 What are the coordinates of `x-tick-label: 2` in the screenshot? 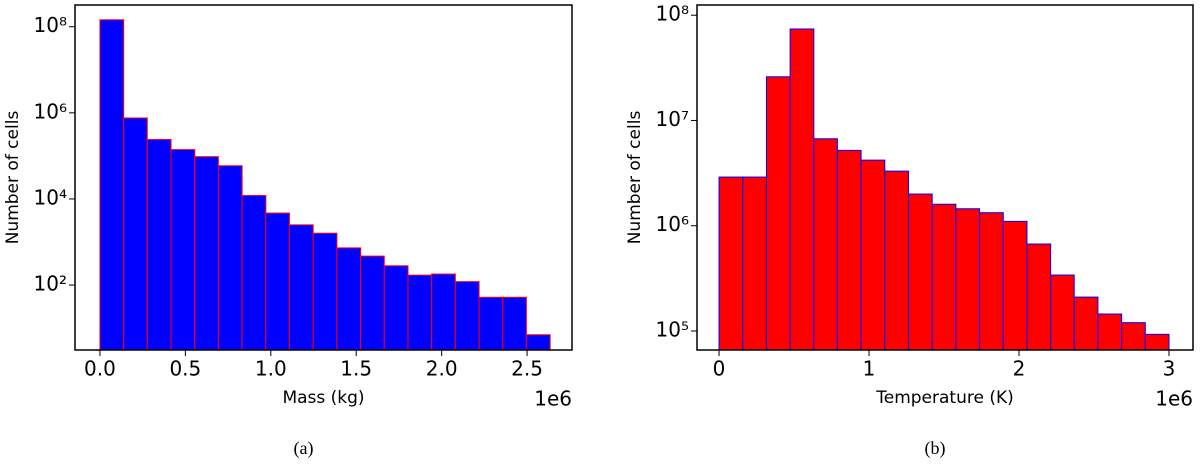 It's located at (1019, 369).